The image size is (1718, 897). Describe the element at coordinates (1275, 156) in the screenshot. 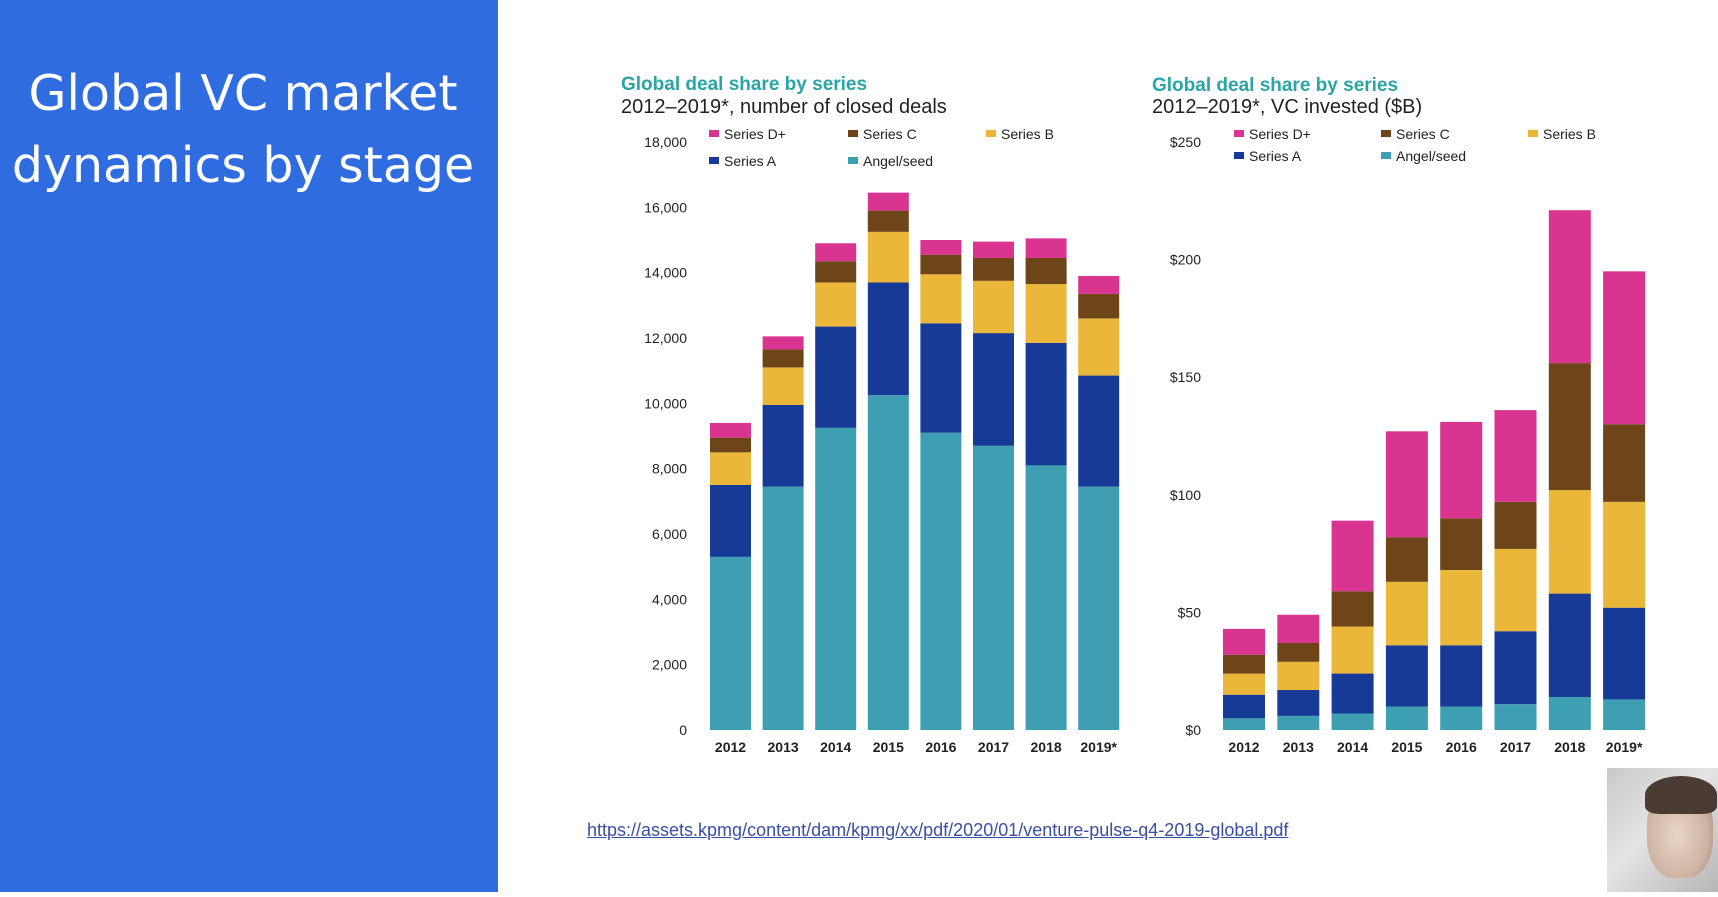

I see `chart2-legend-label: Series A` at that location.